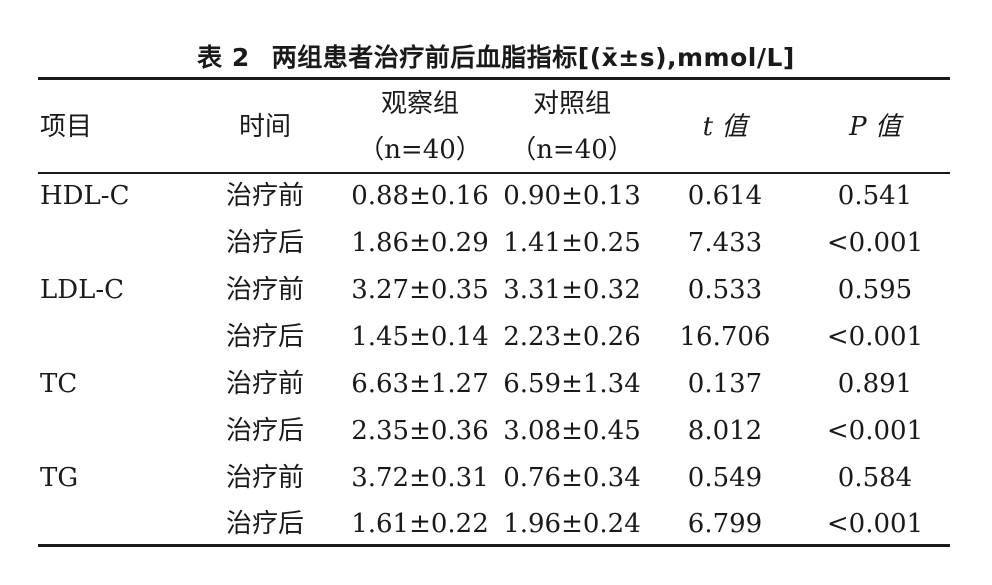  Describe the element at coordinates (59, 384) in the screenshot. I see `row-item: TC` at that location.